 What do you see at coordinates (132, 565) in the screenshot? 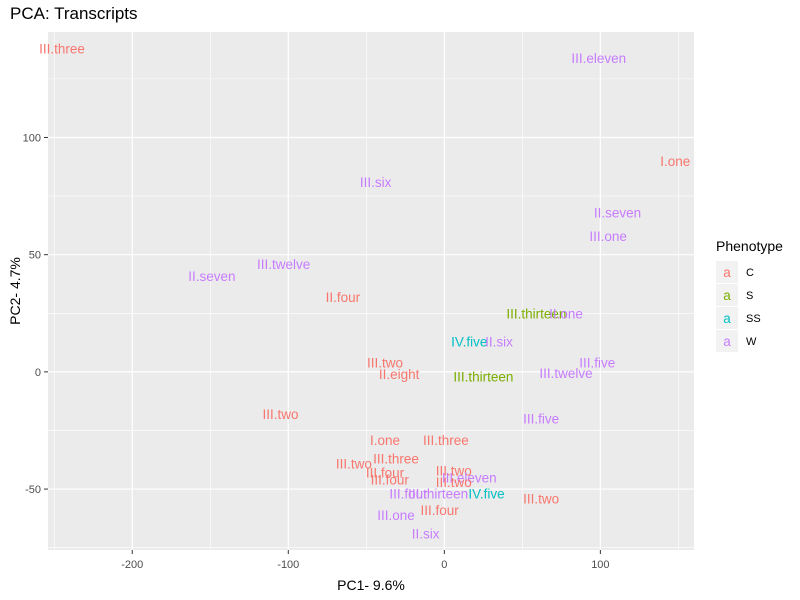
I see `x-tick-label: -200` at bounding box center [132, 565].